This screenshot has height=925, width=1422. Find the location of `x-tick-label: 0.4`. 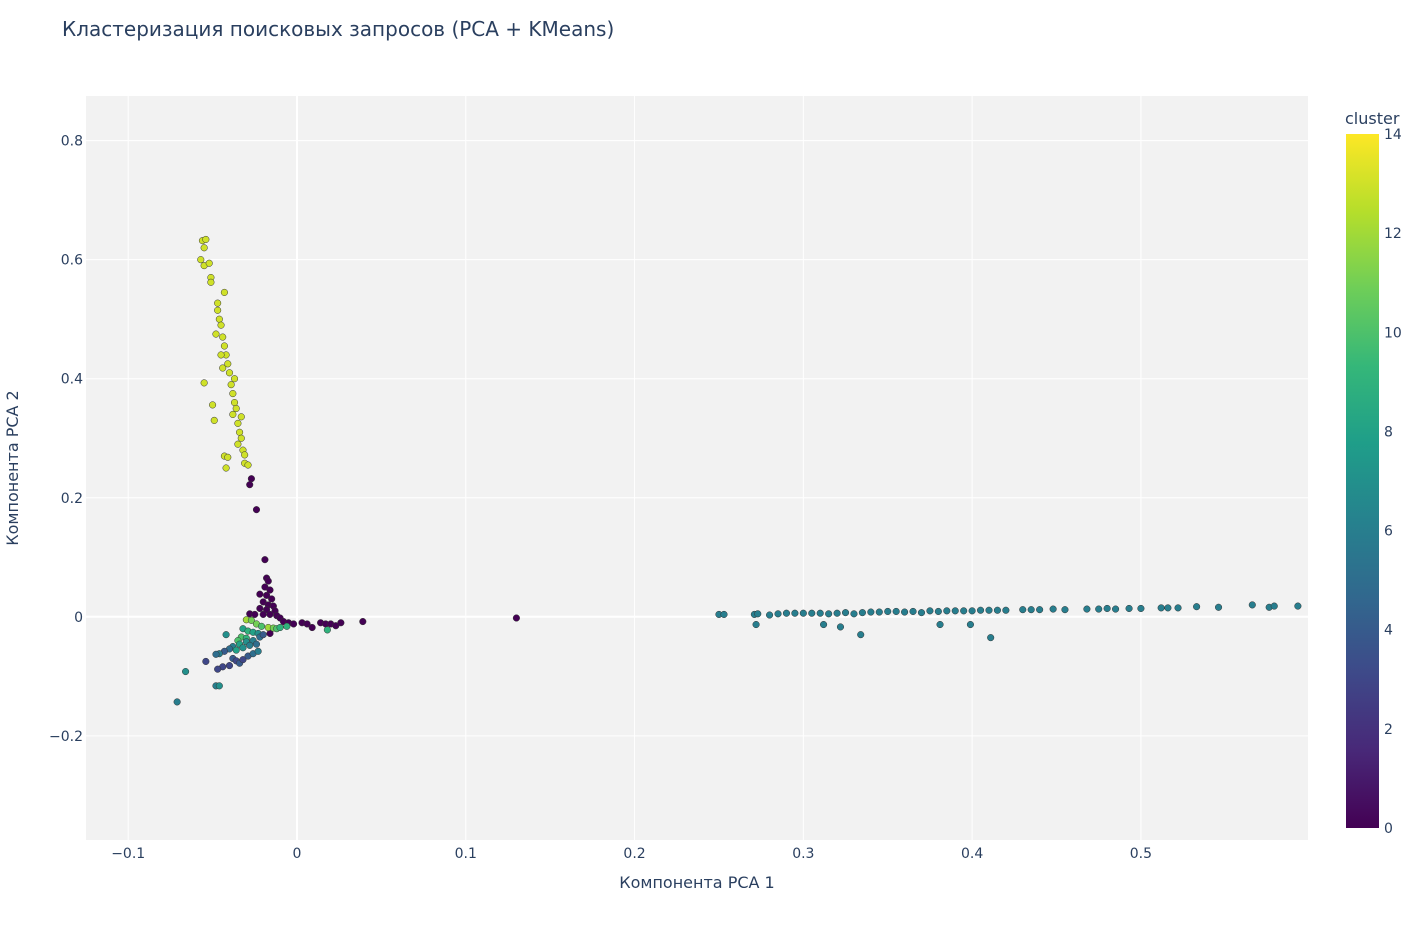

x-tick-label: 0.4 is located at coordinates (972, 854).